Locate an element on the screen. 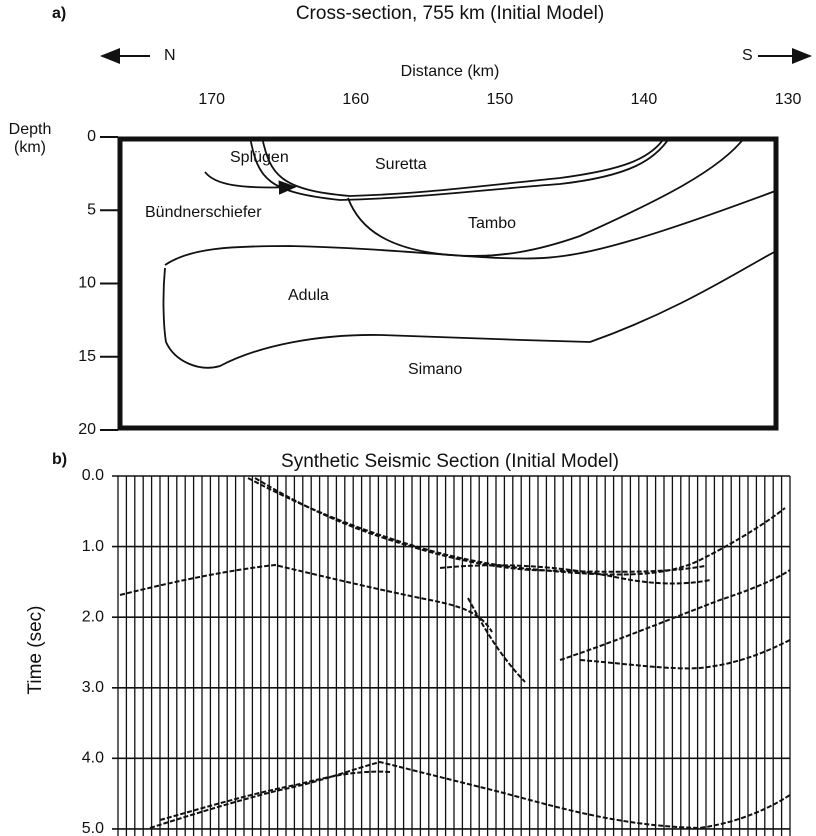 The height and width of the screenshot is (836, 816). x-tick-label: 170 is located at coordinates (211, 99).